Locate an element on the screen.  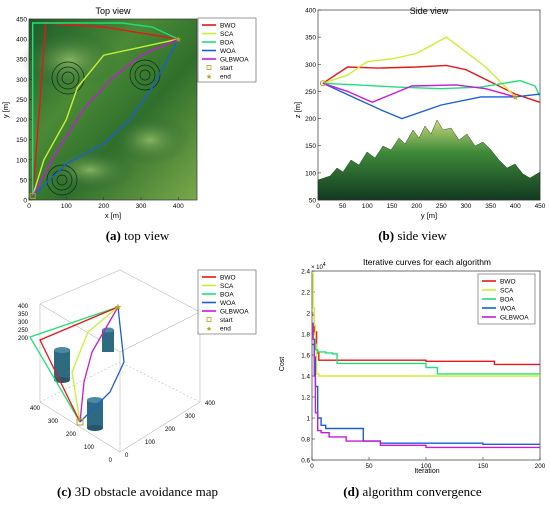
z-tick-label: 200 is located at coordinates (23, 339).